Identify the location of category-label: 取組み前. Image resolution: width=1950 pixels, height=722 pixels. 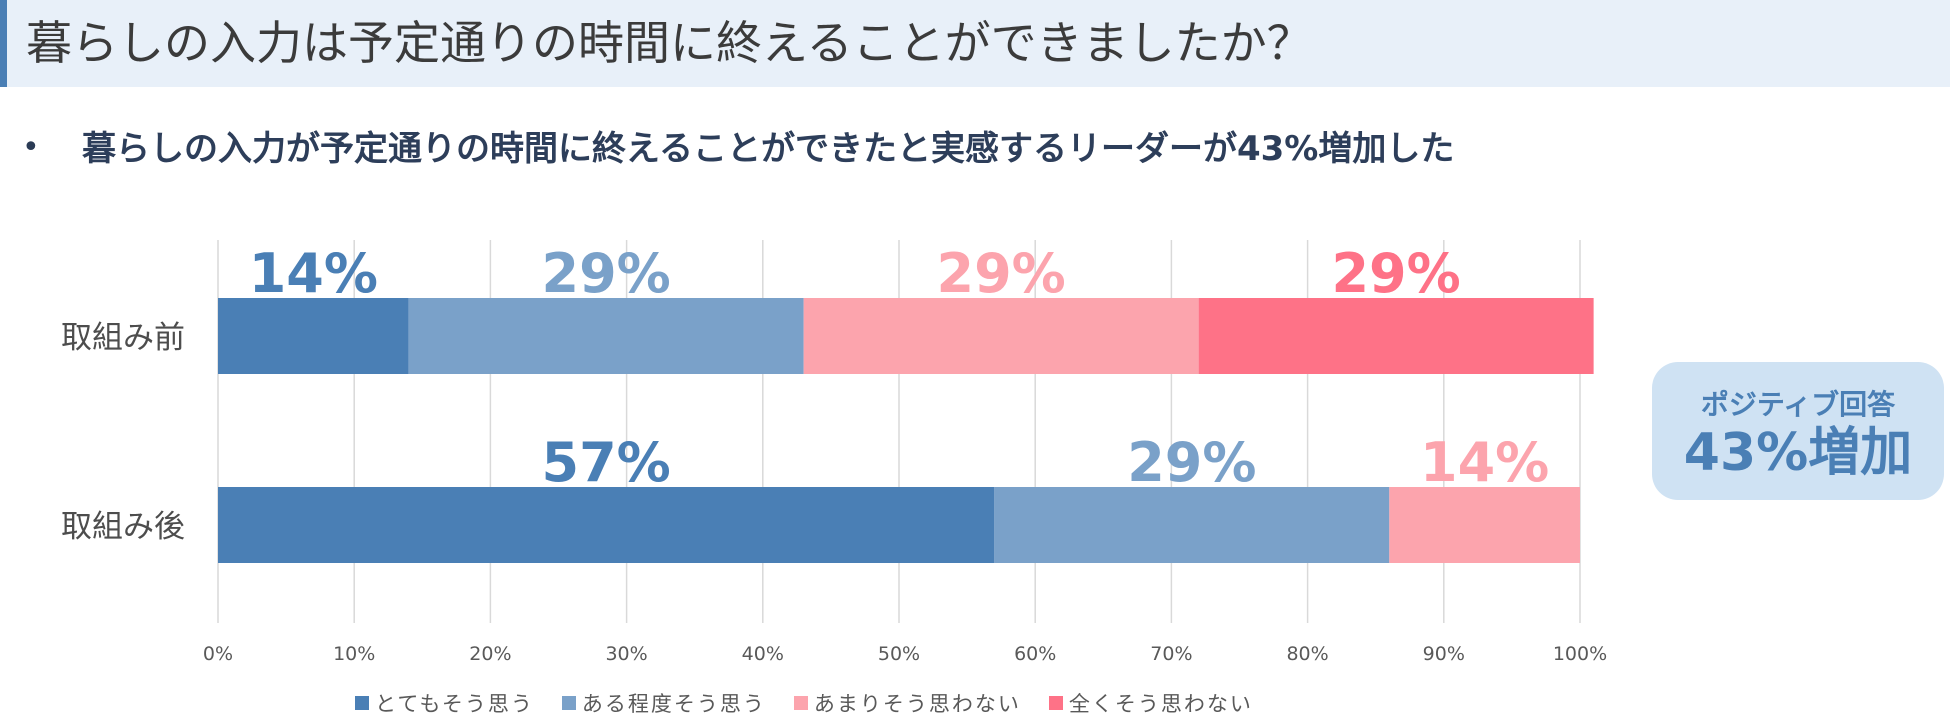
(123, 338).